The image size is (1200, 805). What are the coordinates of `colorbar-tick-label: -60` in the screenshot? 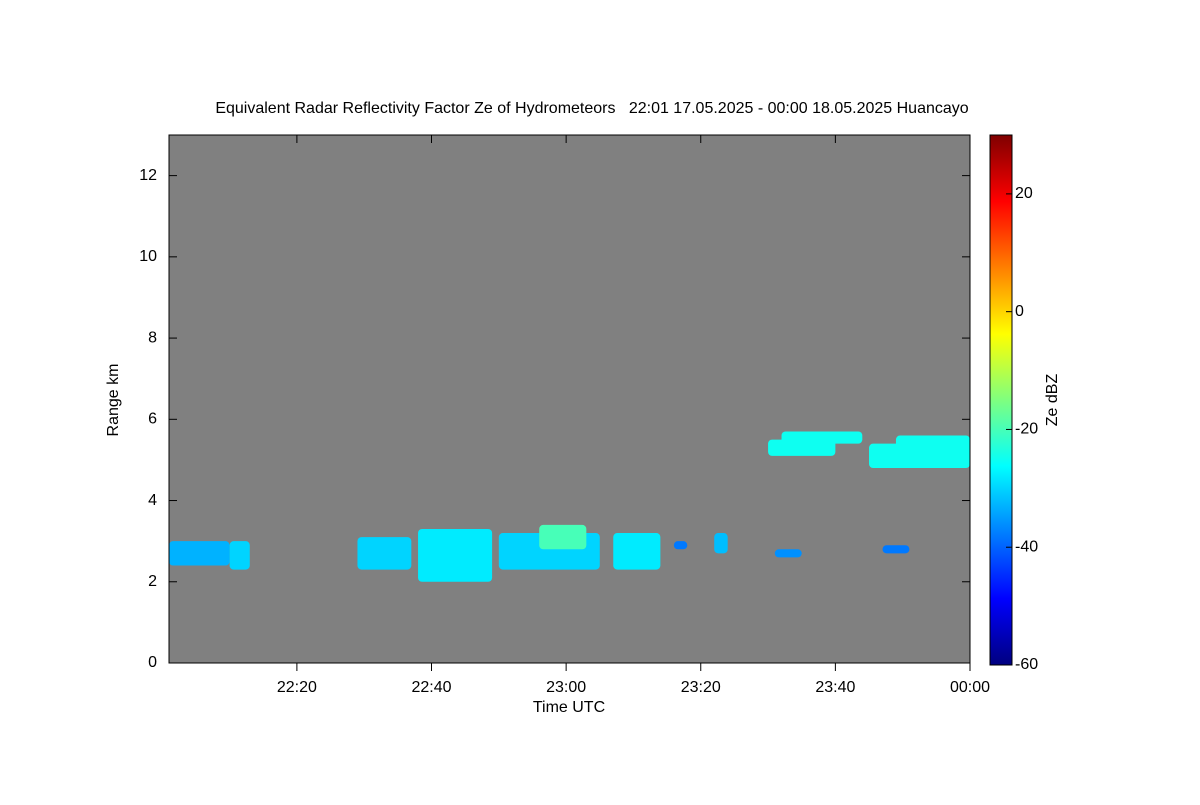 It's located at (1026, 664).